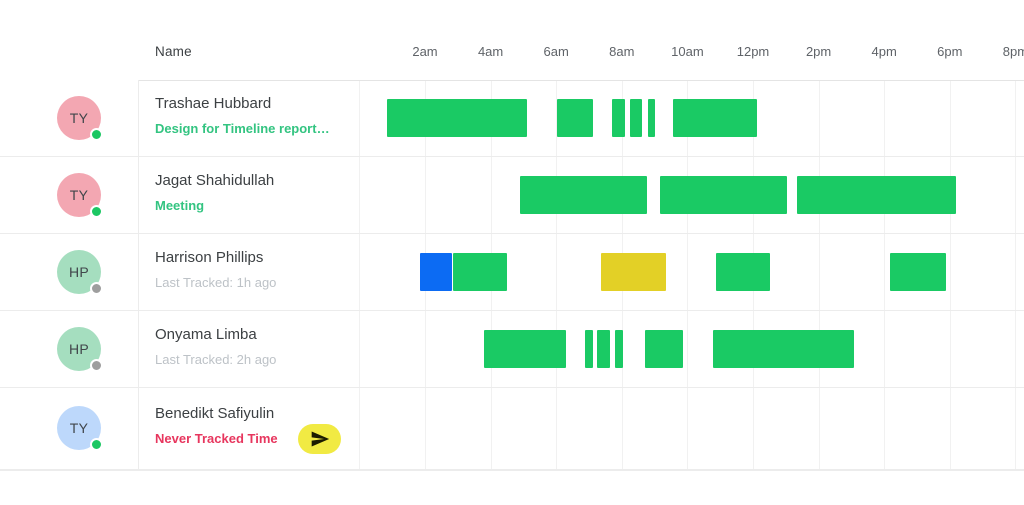 The height and width of the screenshot is (505, 1024). What do you see at coordinates (215, 413) in the screenshot?
I see `member-name: Benedikt Safiyulin` at bounding box center [215, 413].